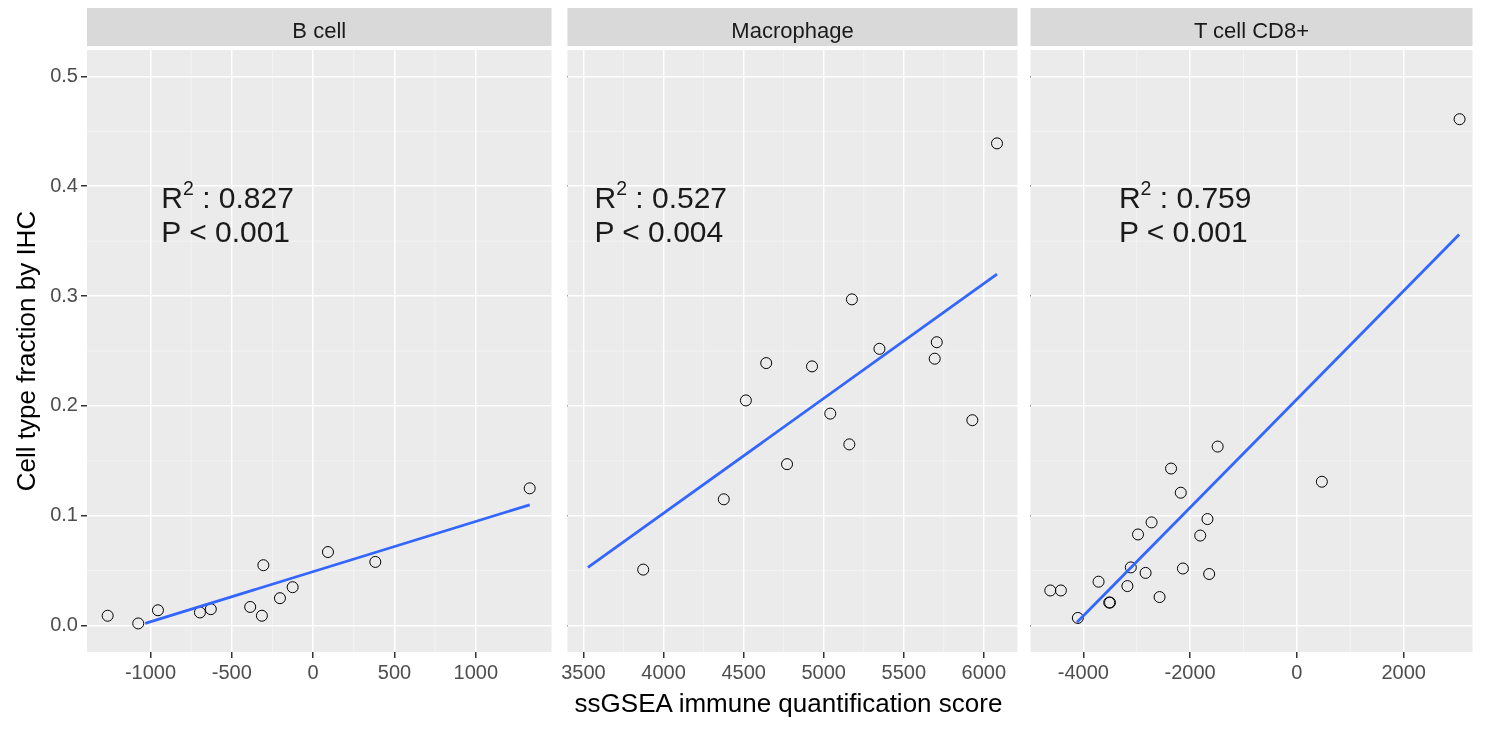 Image resolution: width=1487 pixels, height=735 pixels. What do you see at coordinates (64, 624) in the screenshot?
I see `y-tick-label: 0.0` at bounding box center [64, 624].